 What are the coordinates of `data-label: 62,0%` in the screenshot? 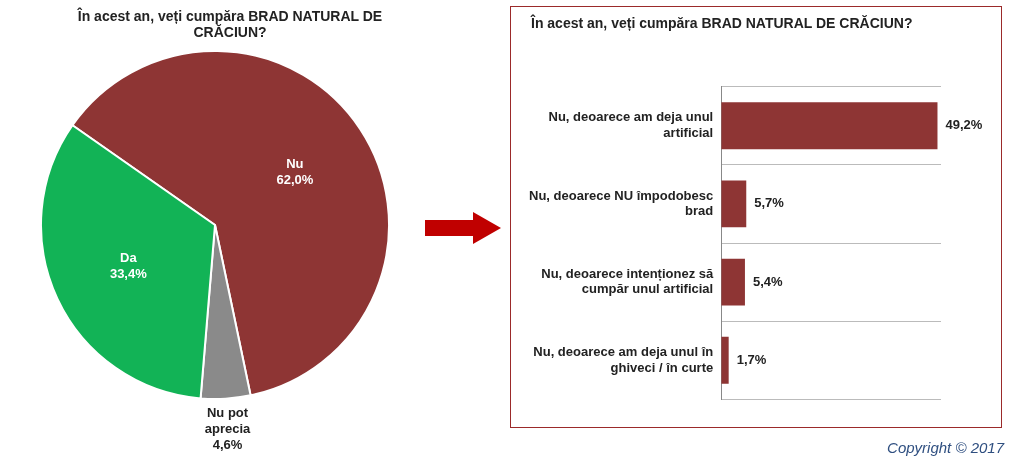 It's located at (295, 180).